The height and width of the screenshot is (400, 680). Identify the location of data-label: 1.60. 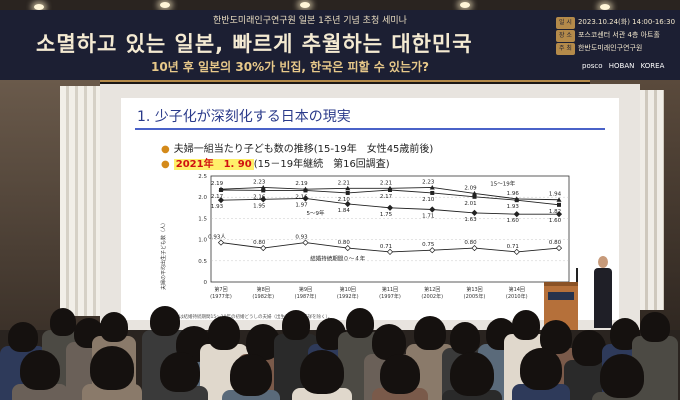
(513, 221).